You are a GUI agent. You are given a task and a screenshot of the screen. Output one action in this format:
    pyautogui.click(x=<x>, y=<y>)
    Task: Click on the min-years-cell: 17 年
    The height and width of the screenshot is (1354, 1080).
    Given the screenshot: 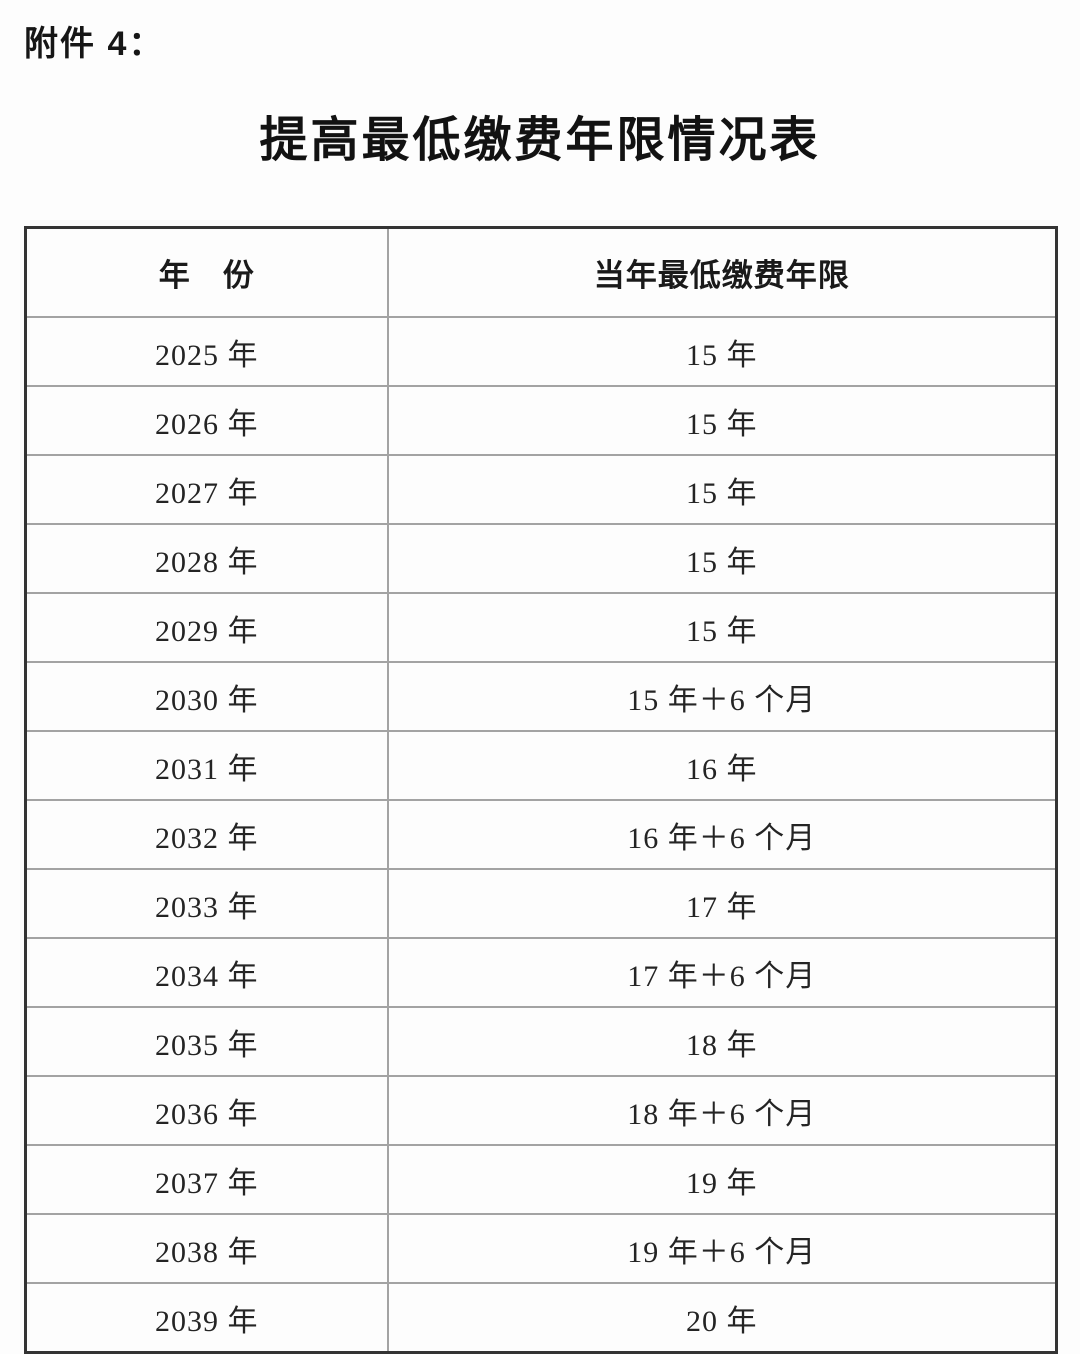 What is the action you would take?
    pyautogui.click(x=722, y=903)
    